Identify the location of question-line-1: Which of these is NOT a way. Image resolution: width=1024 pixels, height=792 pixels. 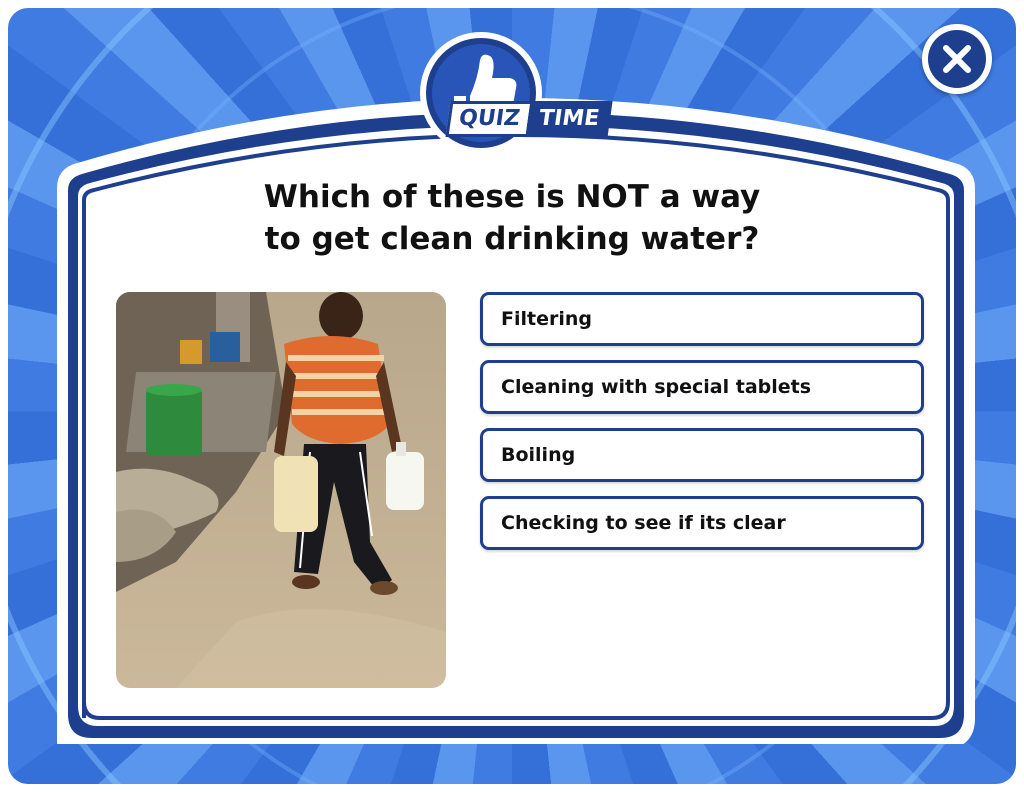
(512, 197).